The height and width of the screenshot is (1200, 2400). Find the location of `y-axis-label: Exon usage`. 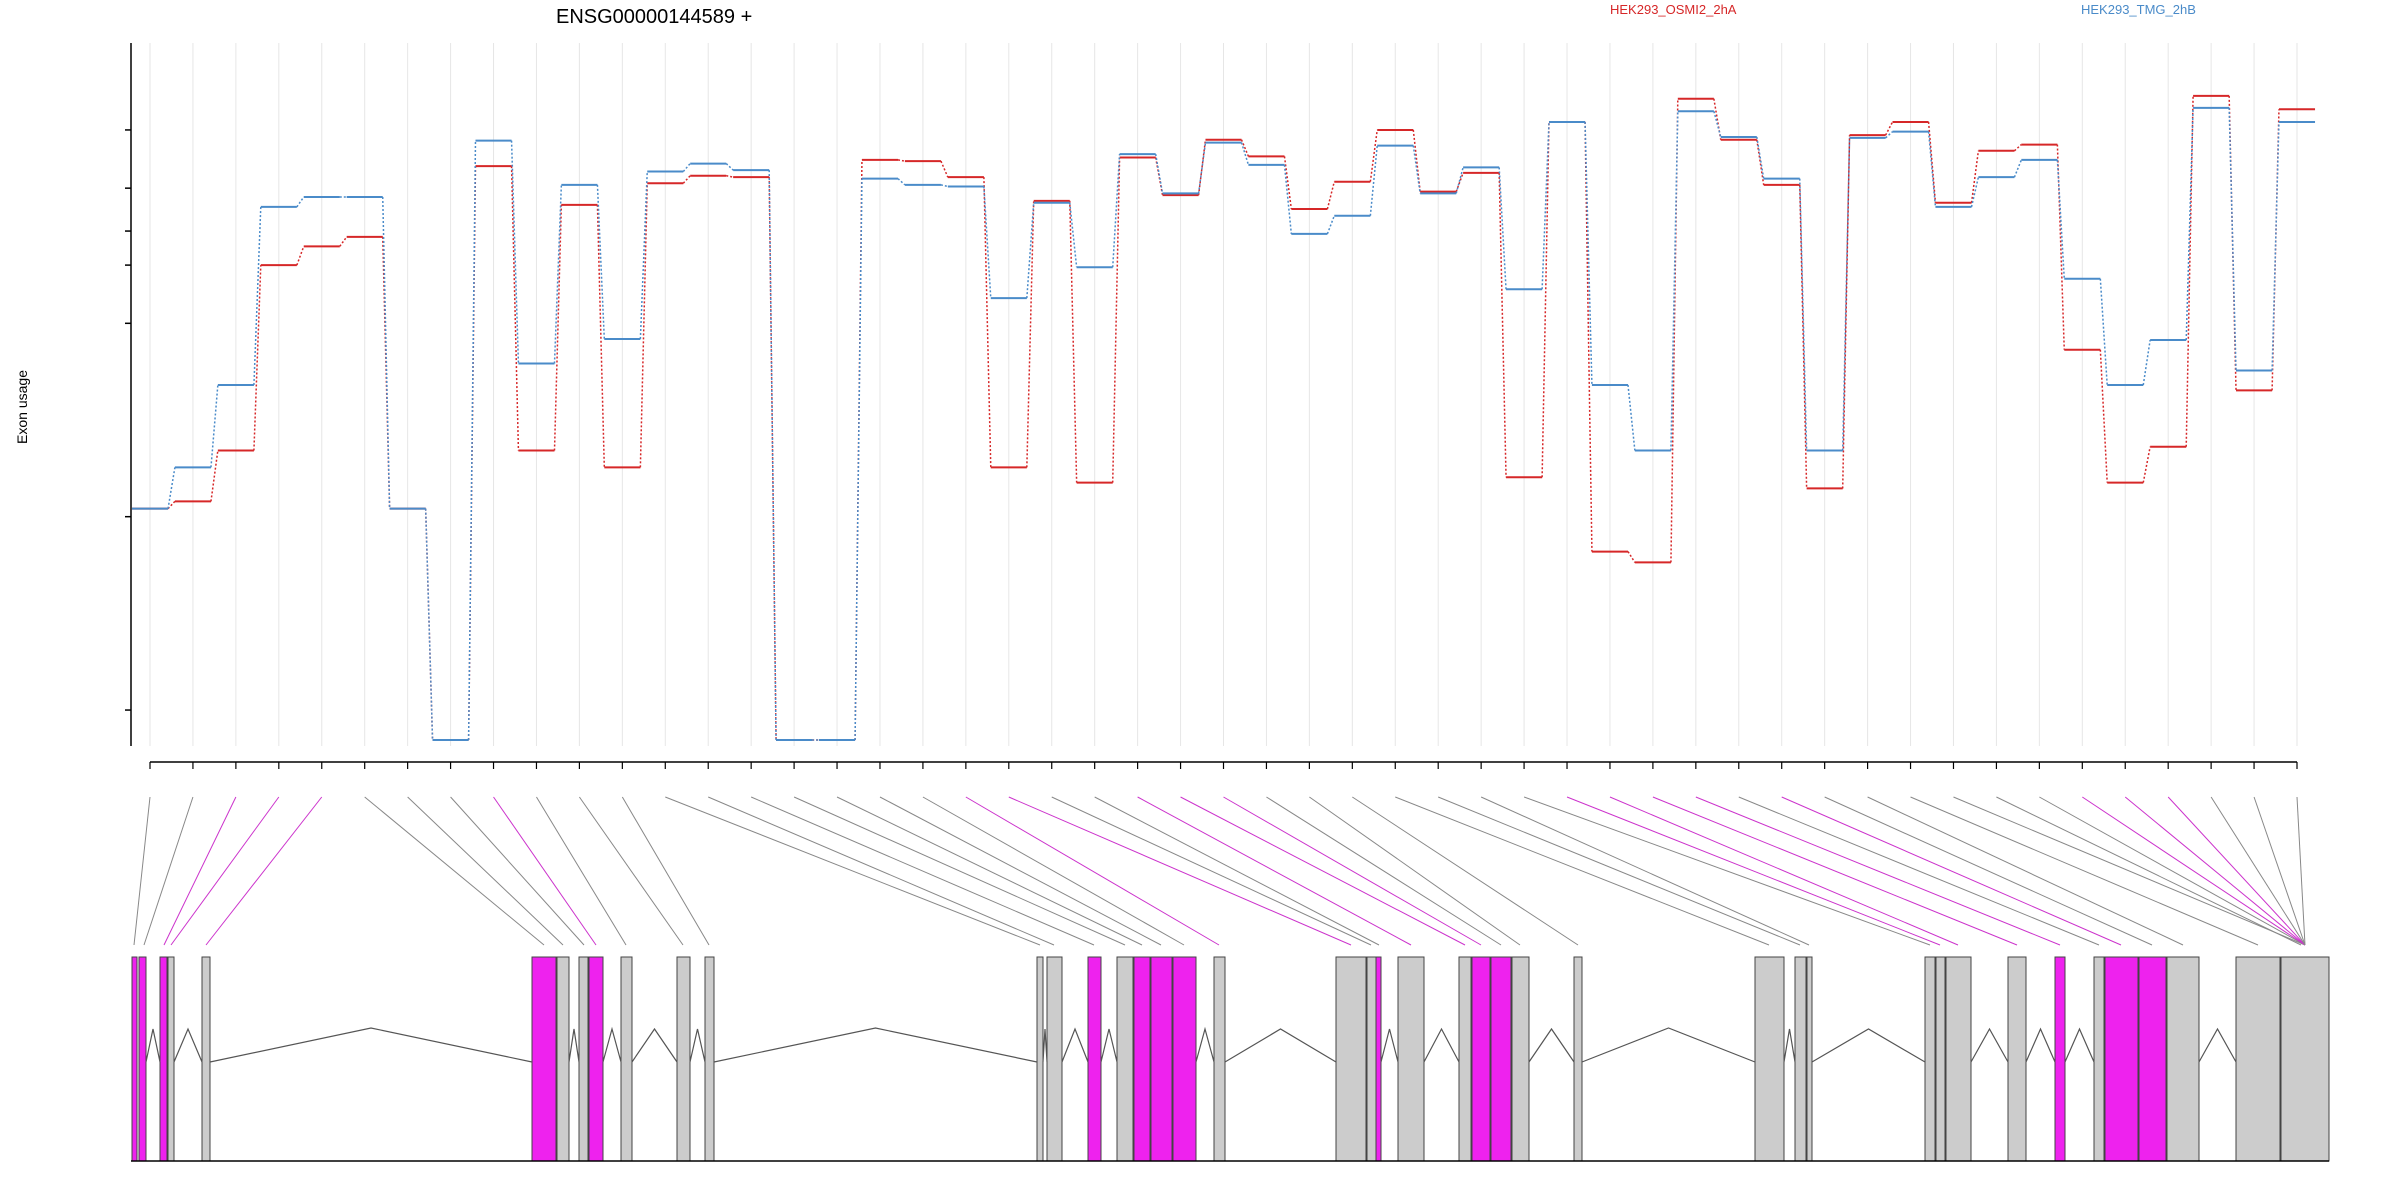

y-axis-label: Exon usage is located at coordinates (22, 407).